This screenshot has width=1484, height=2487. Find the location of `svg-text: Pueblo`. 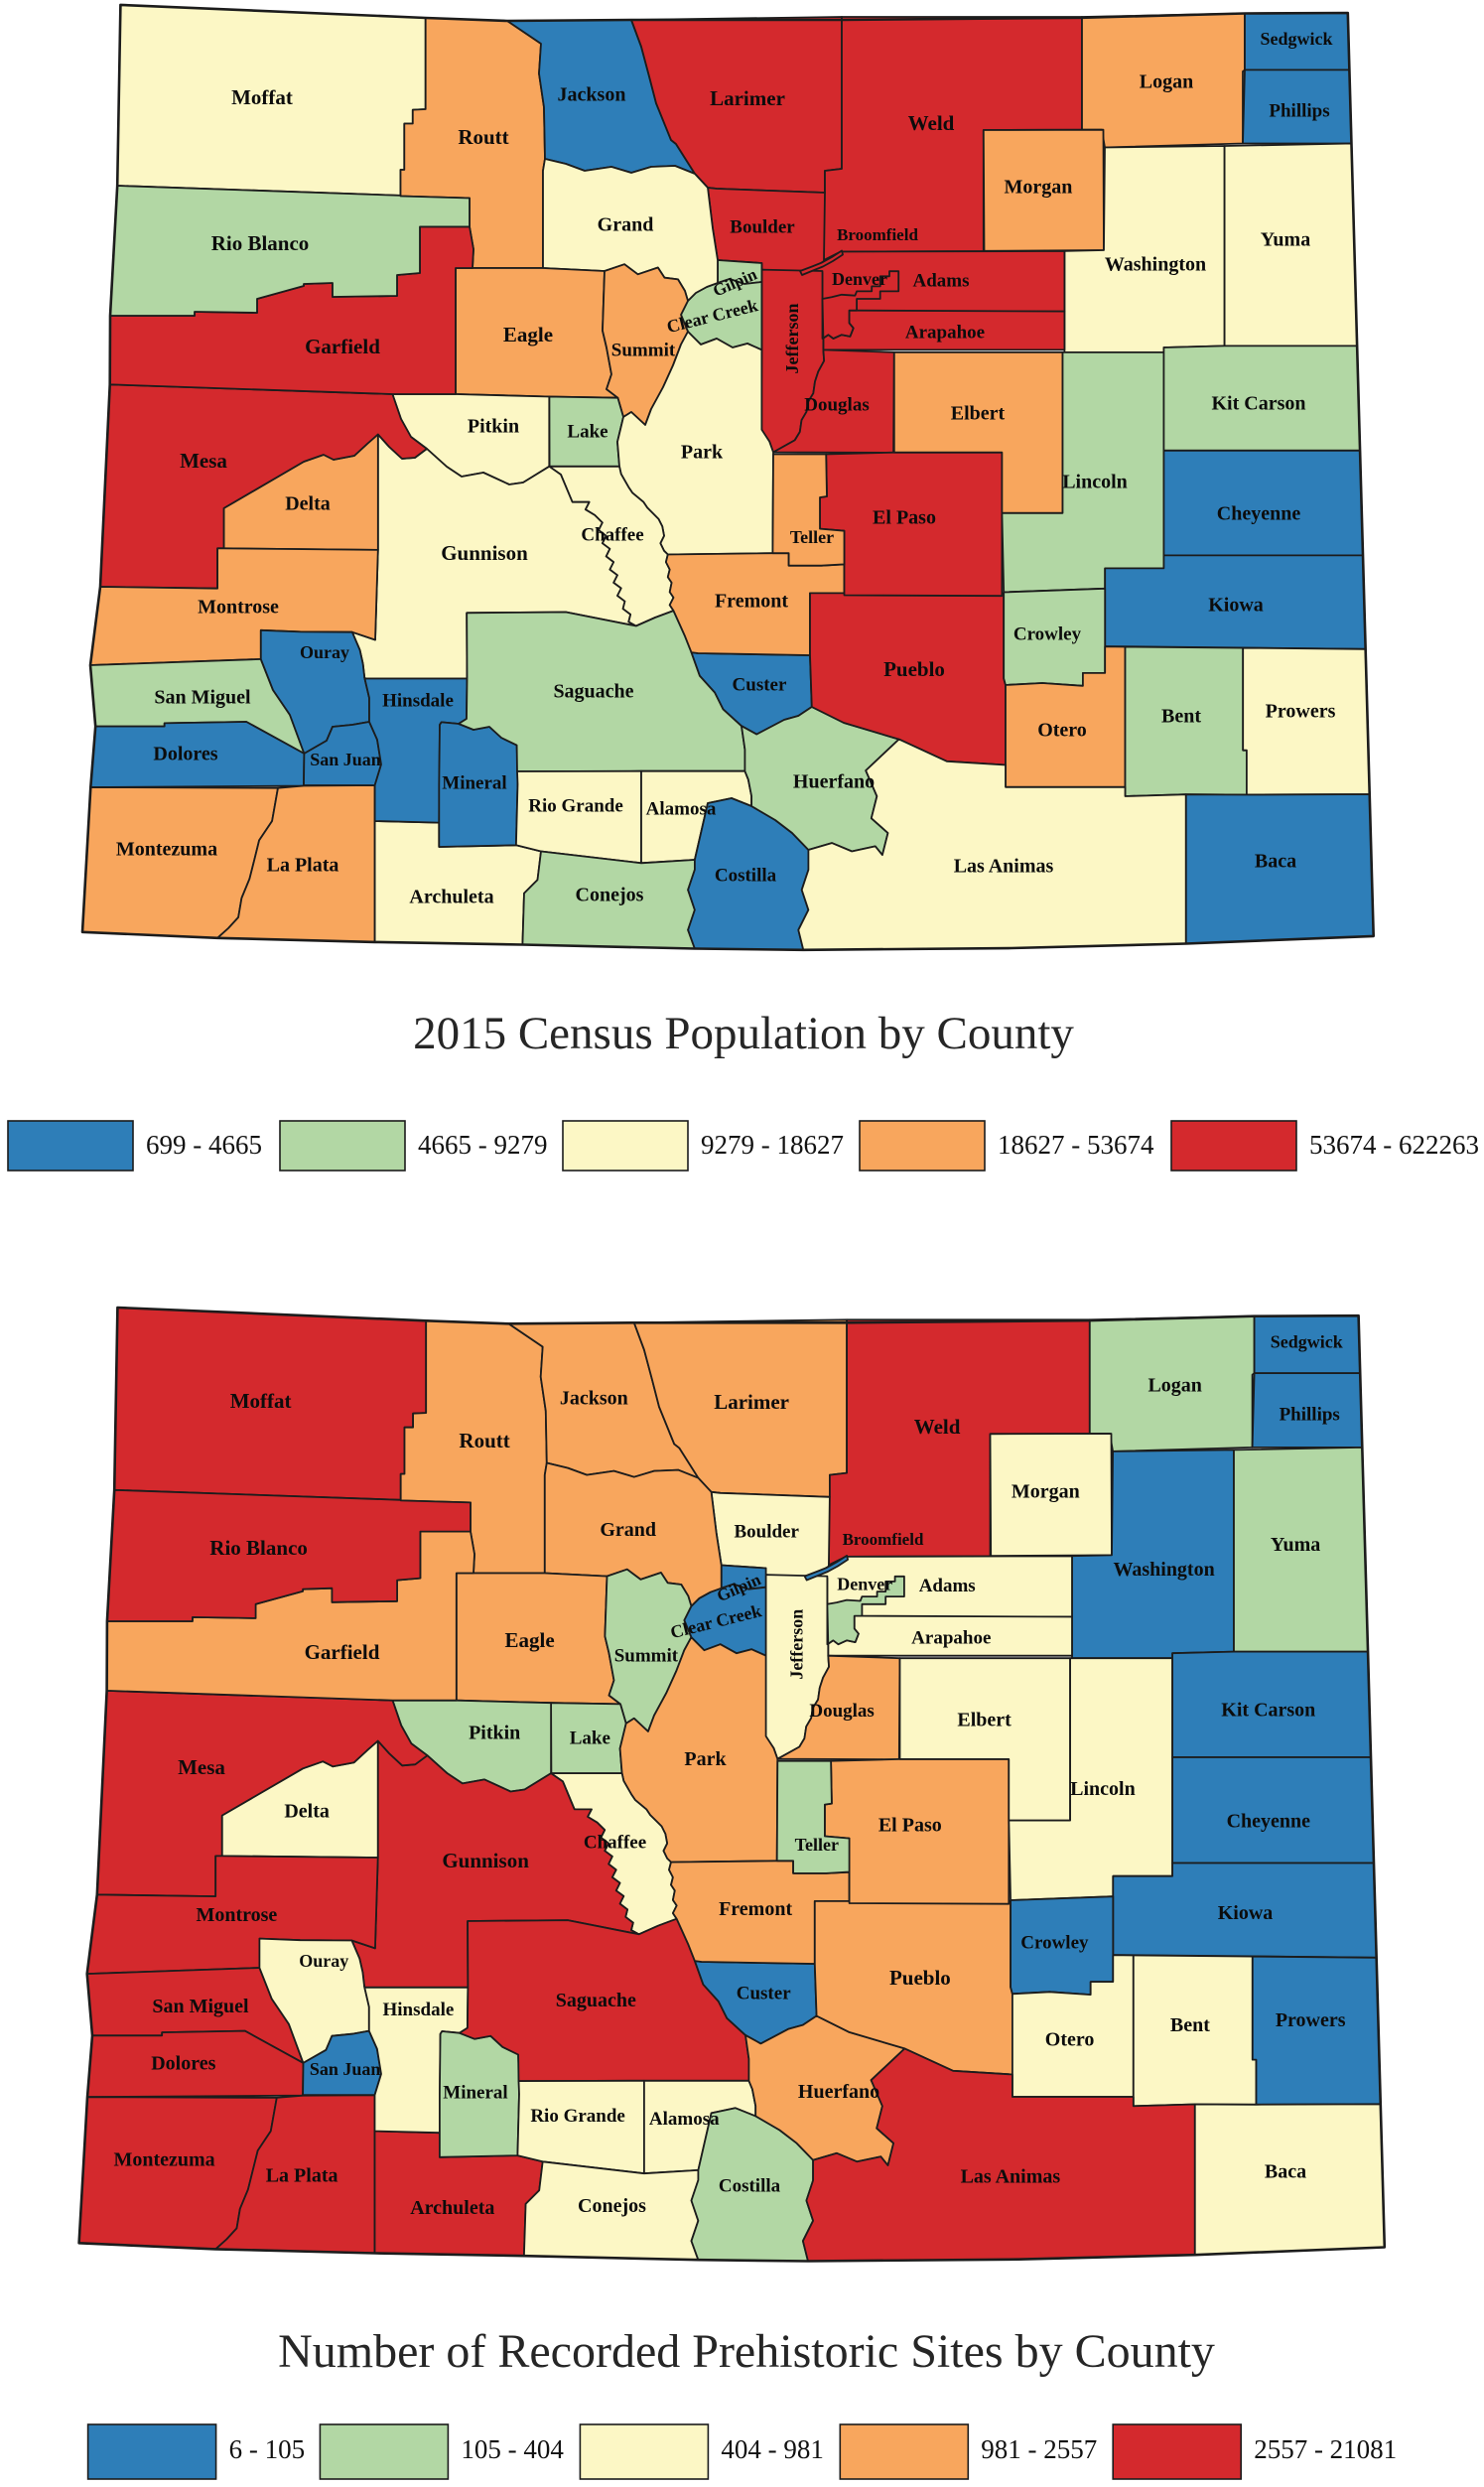

svg-text: Pueblo is located at coordinates (914, 669).